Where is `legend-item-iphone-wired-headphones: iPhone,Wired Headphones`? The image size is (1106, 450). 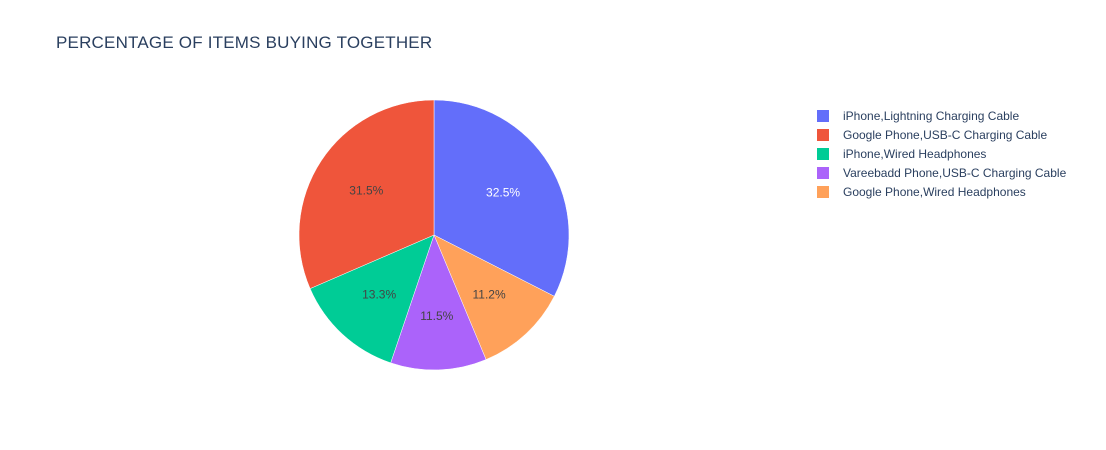
legend-item-iphone-wired-headphones: iPhone,Wired Headphones is located at coordinates (941, 153).